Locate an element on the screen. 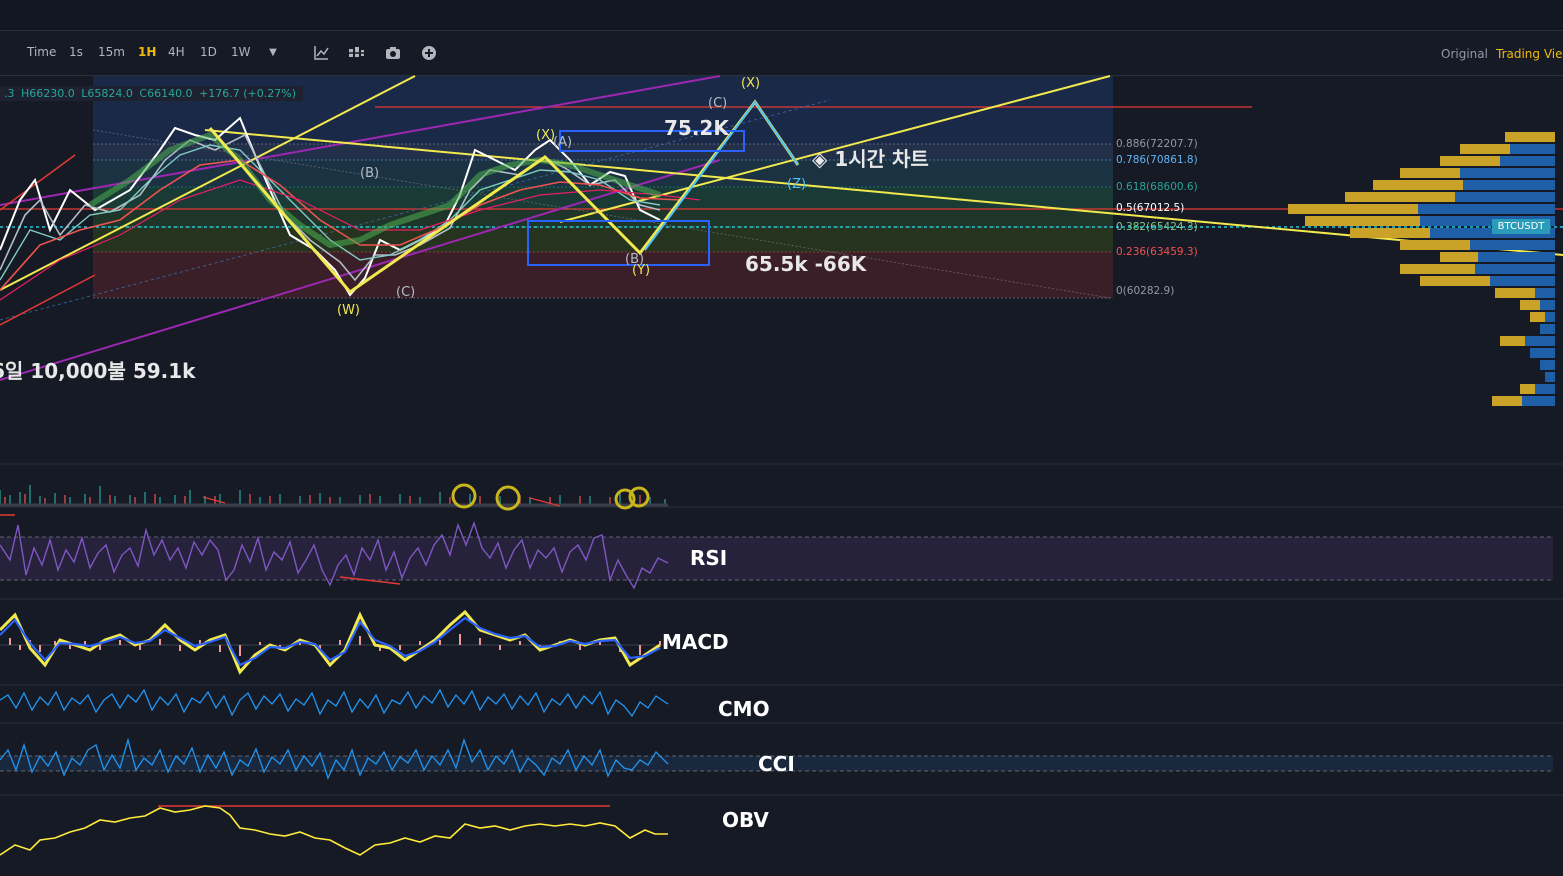  cci-panel is located at coordinates (776, 758).